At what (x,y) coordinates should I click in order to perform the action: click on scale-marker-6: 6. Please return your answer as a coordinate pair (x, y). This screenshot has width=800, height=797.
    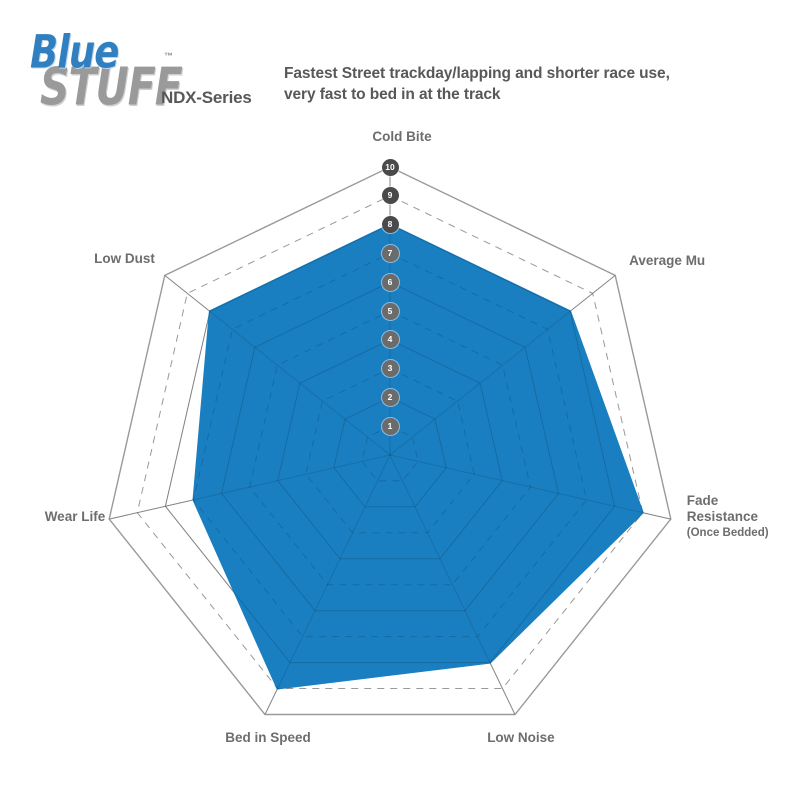
    Looking at the image, I should click on (390, 282).